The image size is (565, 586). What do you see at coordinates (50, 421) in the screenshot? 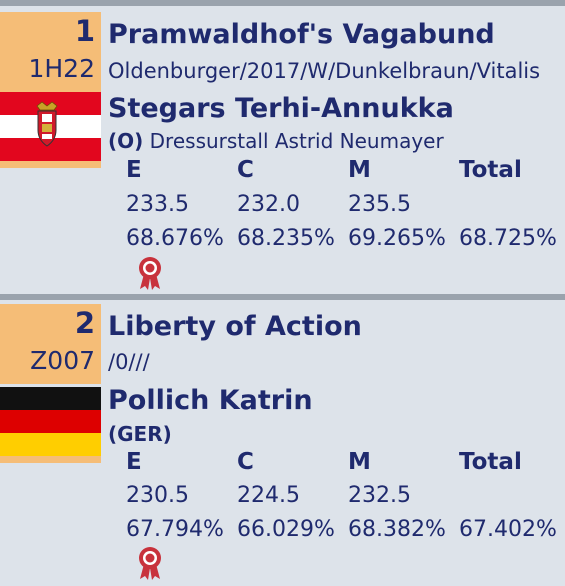
I see `germany-flag-icon` at bounding box center [50, 421].